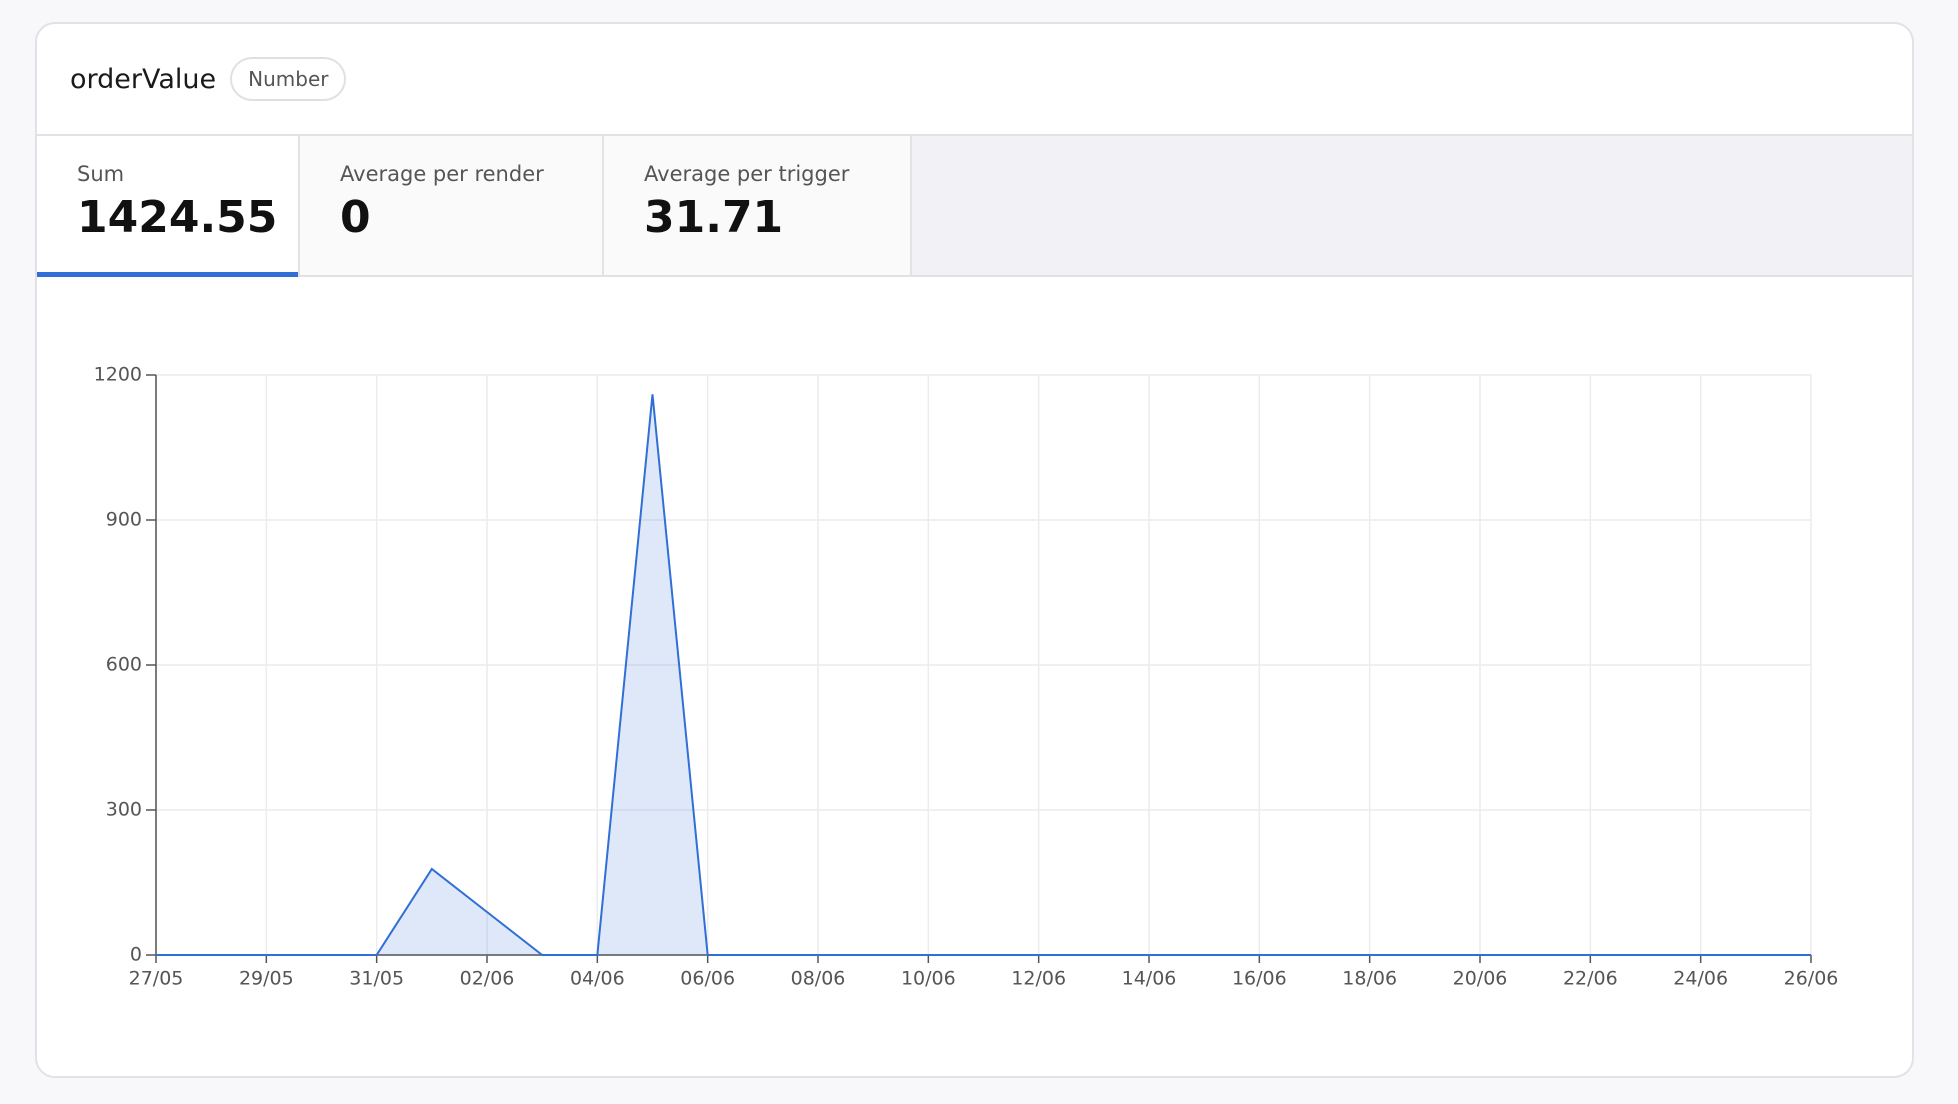  What do you see at coordinates (1038, 979) in the screenshot?
I see `x-tick-label: 12/06` at bounding box center [1038, 979].